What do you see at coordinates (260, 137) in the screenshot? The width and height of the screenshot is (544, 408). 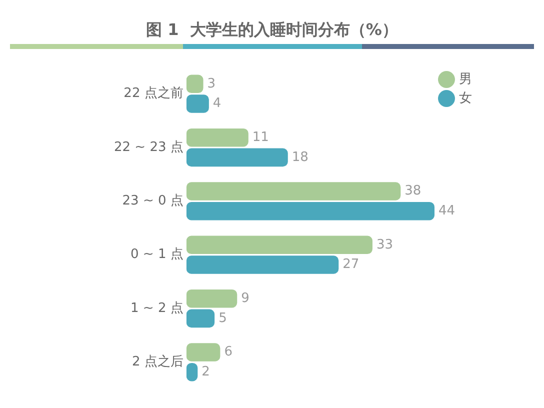 I see `data-label: 11` at bounding box center [260, 137].